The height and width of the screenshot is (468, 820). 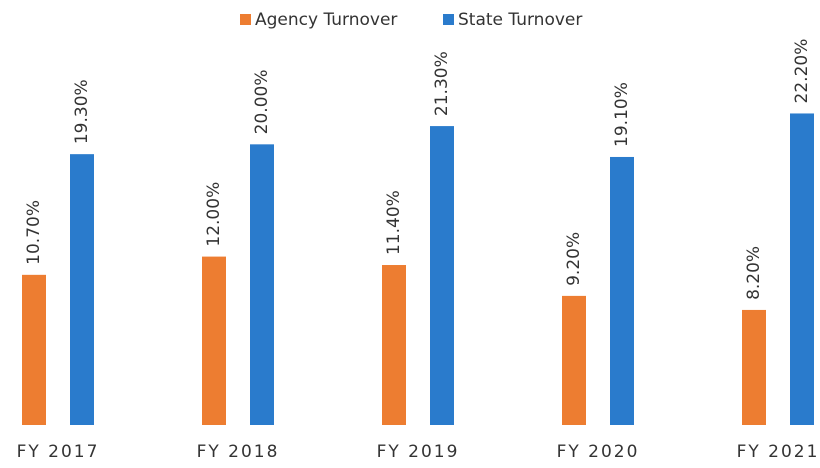 I want to click on x-tick-label: FY 2021, so click(x=778, y=452).